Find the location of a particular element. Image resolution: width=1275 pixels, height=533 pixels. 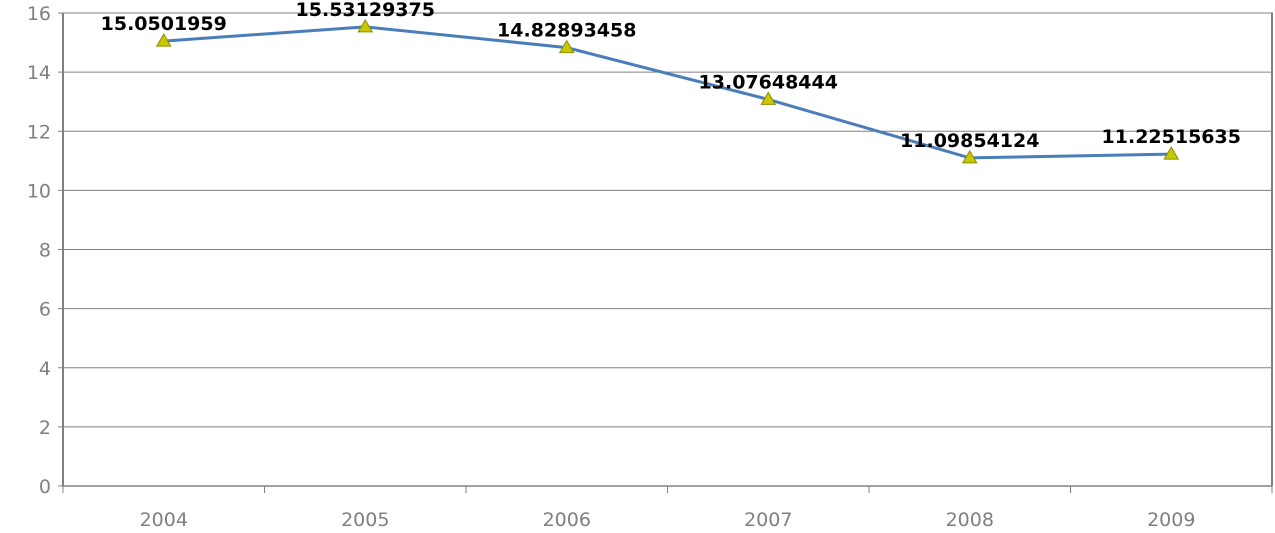

x-tick-label: 2008 is located at coordinates (970, 520).